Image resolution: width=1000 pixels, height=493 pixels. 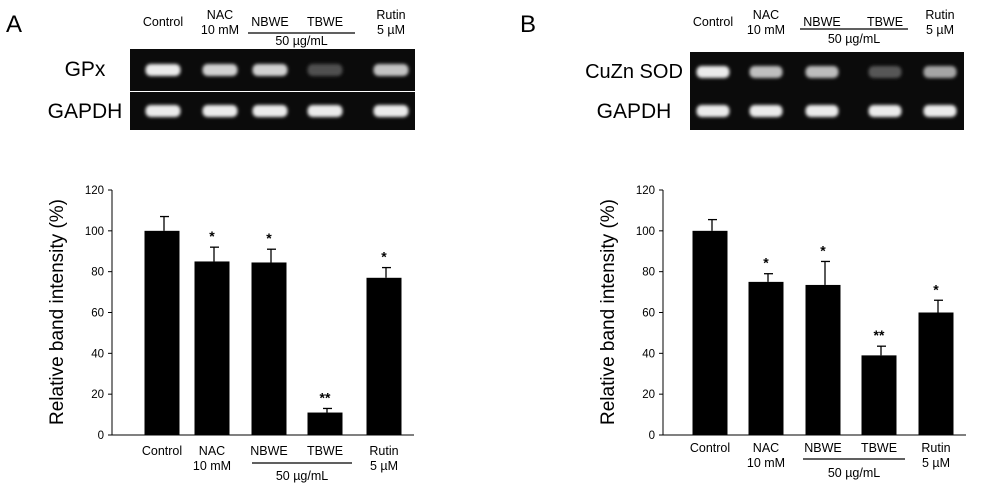 I want to click on panel-letter: A, so click(x=14, y=24).